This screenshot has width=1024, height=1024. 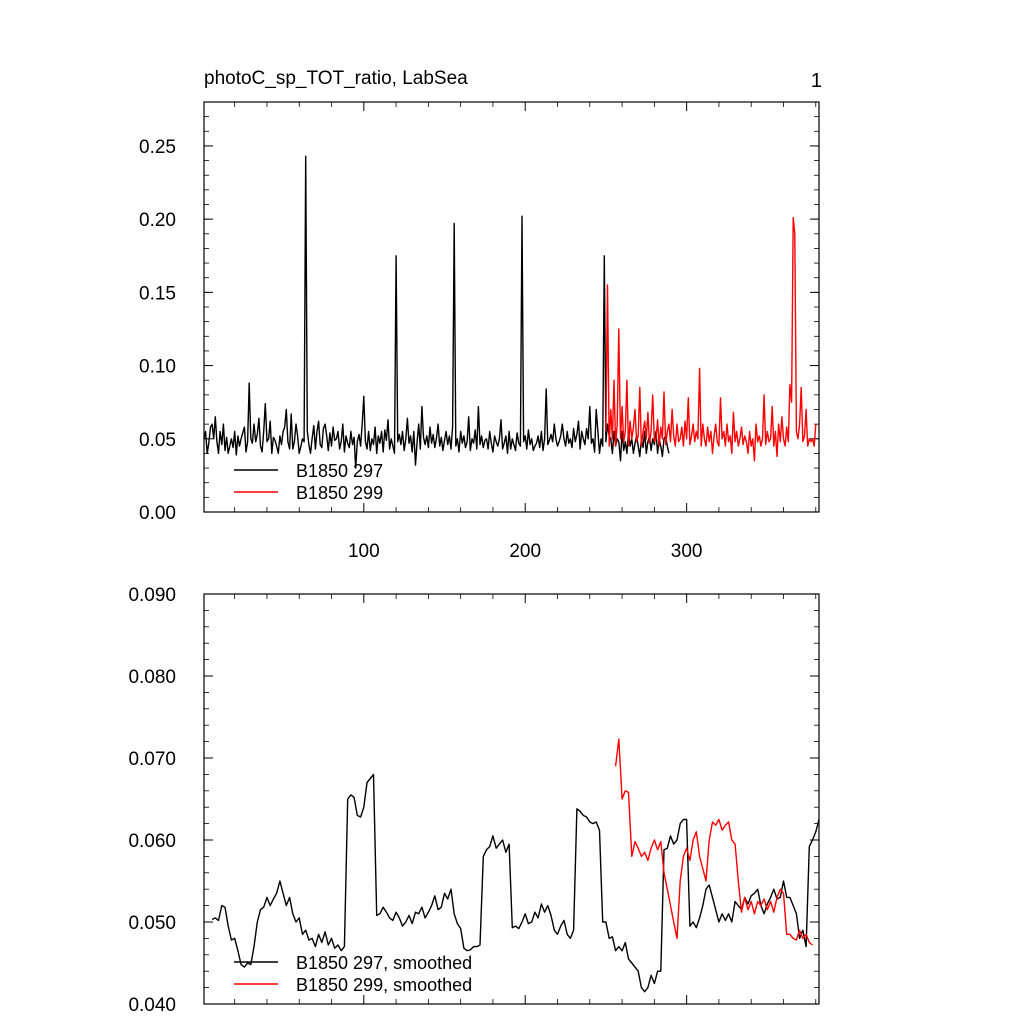 What do you see at coordinates (525, 551) in the screenshot?
I see `top-x-tick-label: 200` at bounding box center [525, 551].